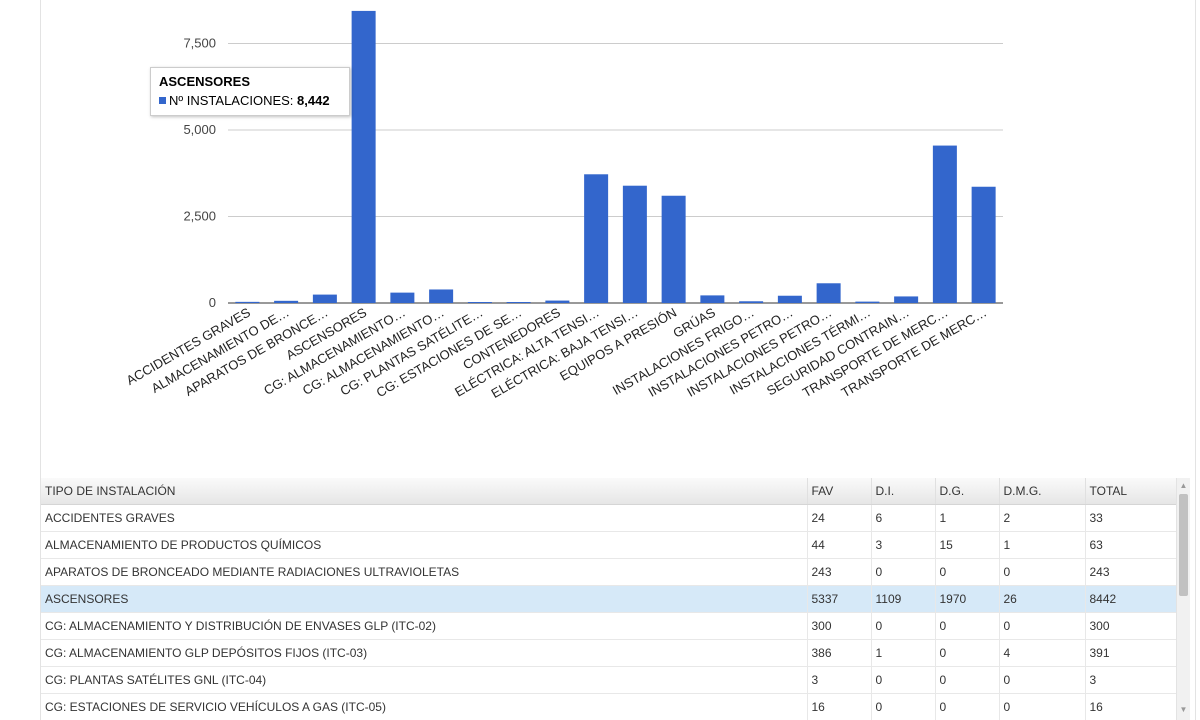 The image size is (1200, 720). I want to click on tooltip-title: ASCENSORES, so click(205, 81).